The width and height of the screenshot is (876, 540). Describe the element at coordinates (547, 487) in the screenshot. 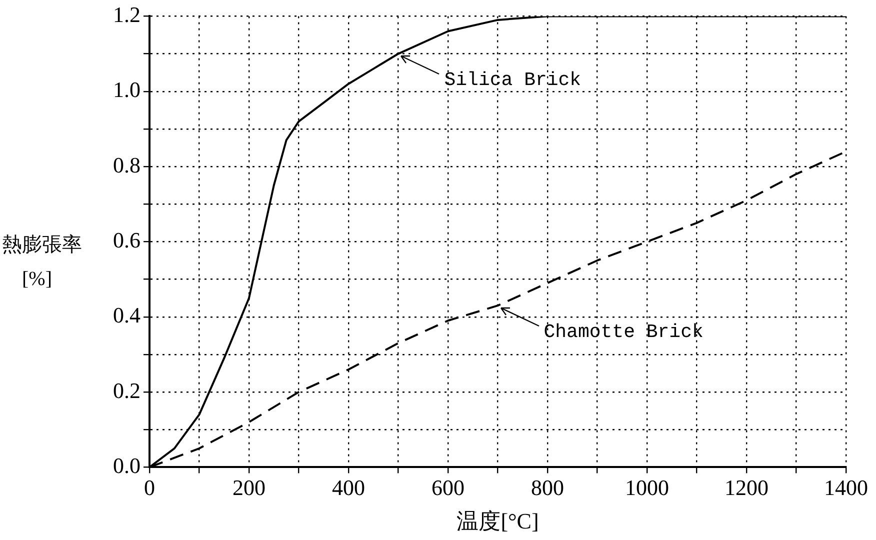

I see `x-tick-label: 800` at that location.